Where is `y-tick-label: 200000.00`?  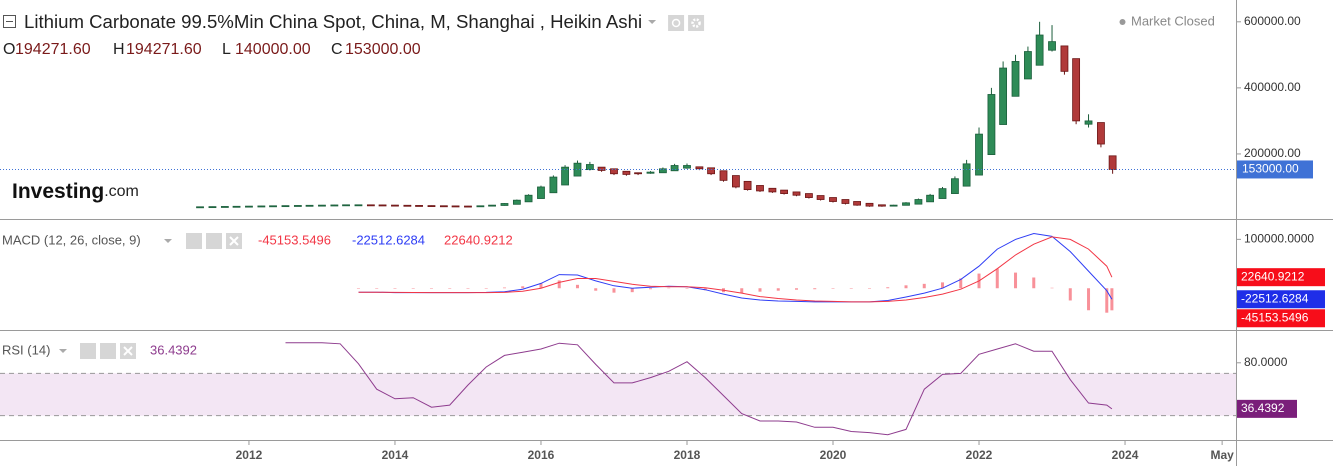 y-tick-label: 200000.00 is located at coordinates (1272, 153).